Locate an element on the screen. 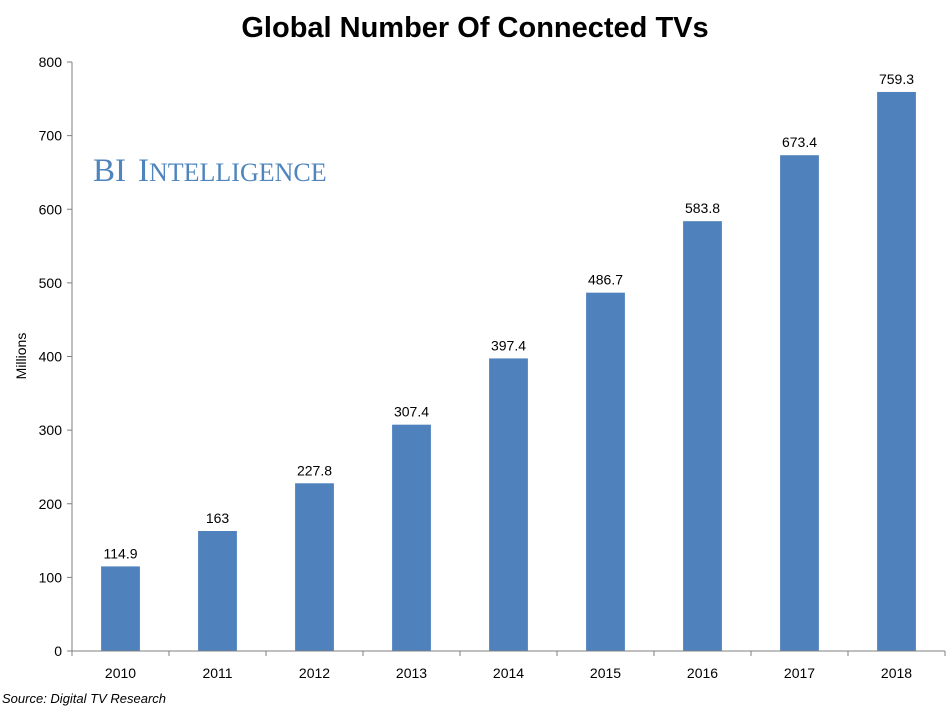 The image size is (949, 706). data-label-2013: 307.4 is located at coordinates (411, 412).